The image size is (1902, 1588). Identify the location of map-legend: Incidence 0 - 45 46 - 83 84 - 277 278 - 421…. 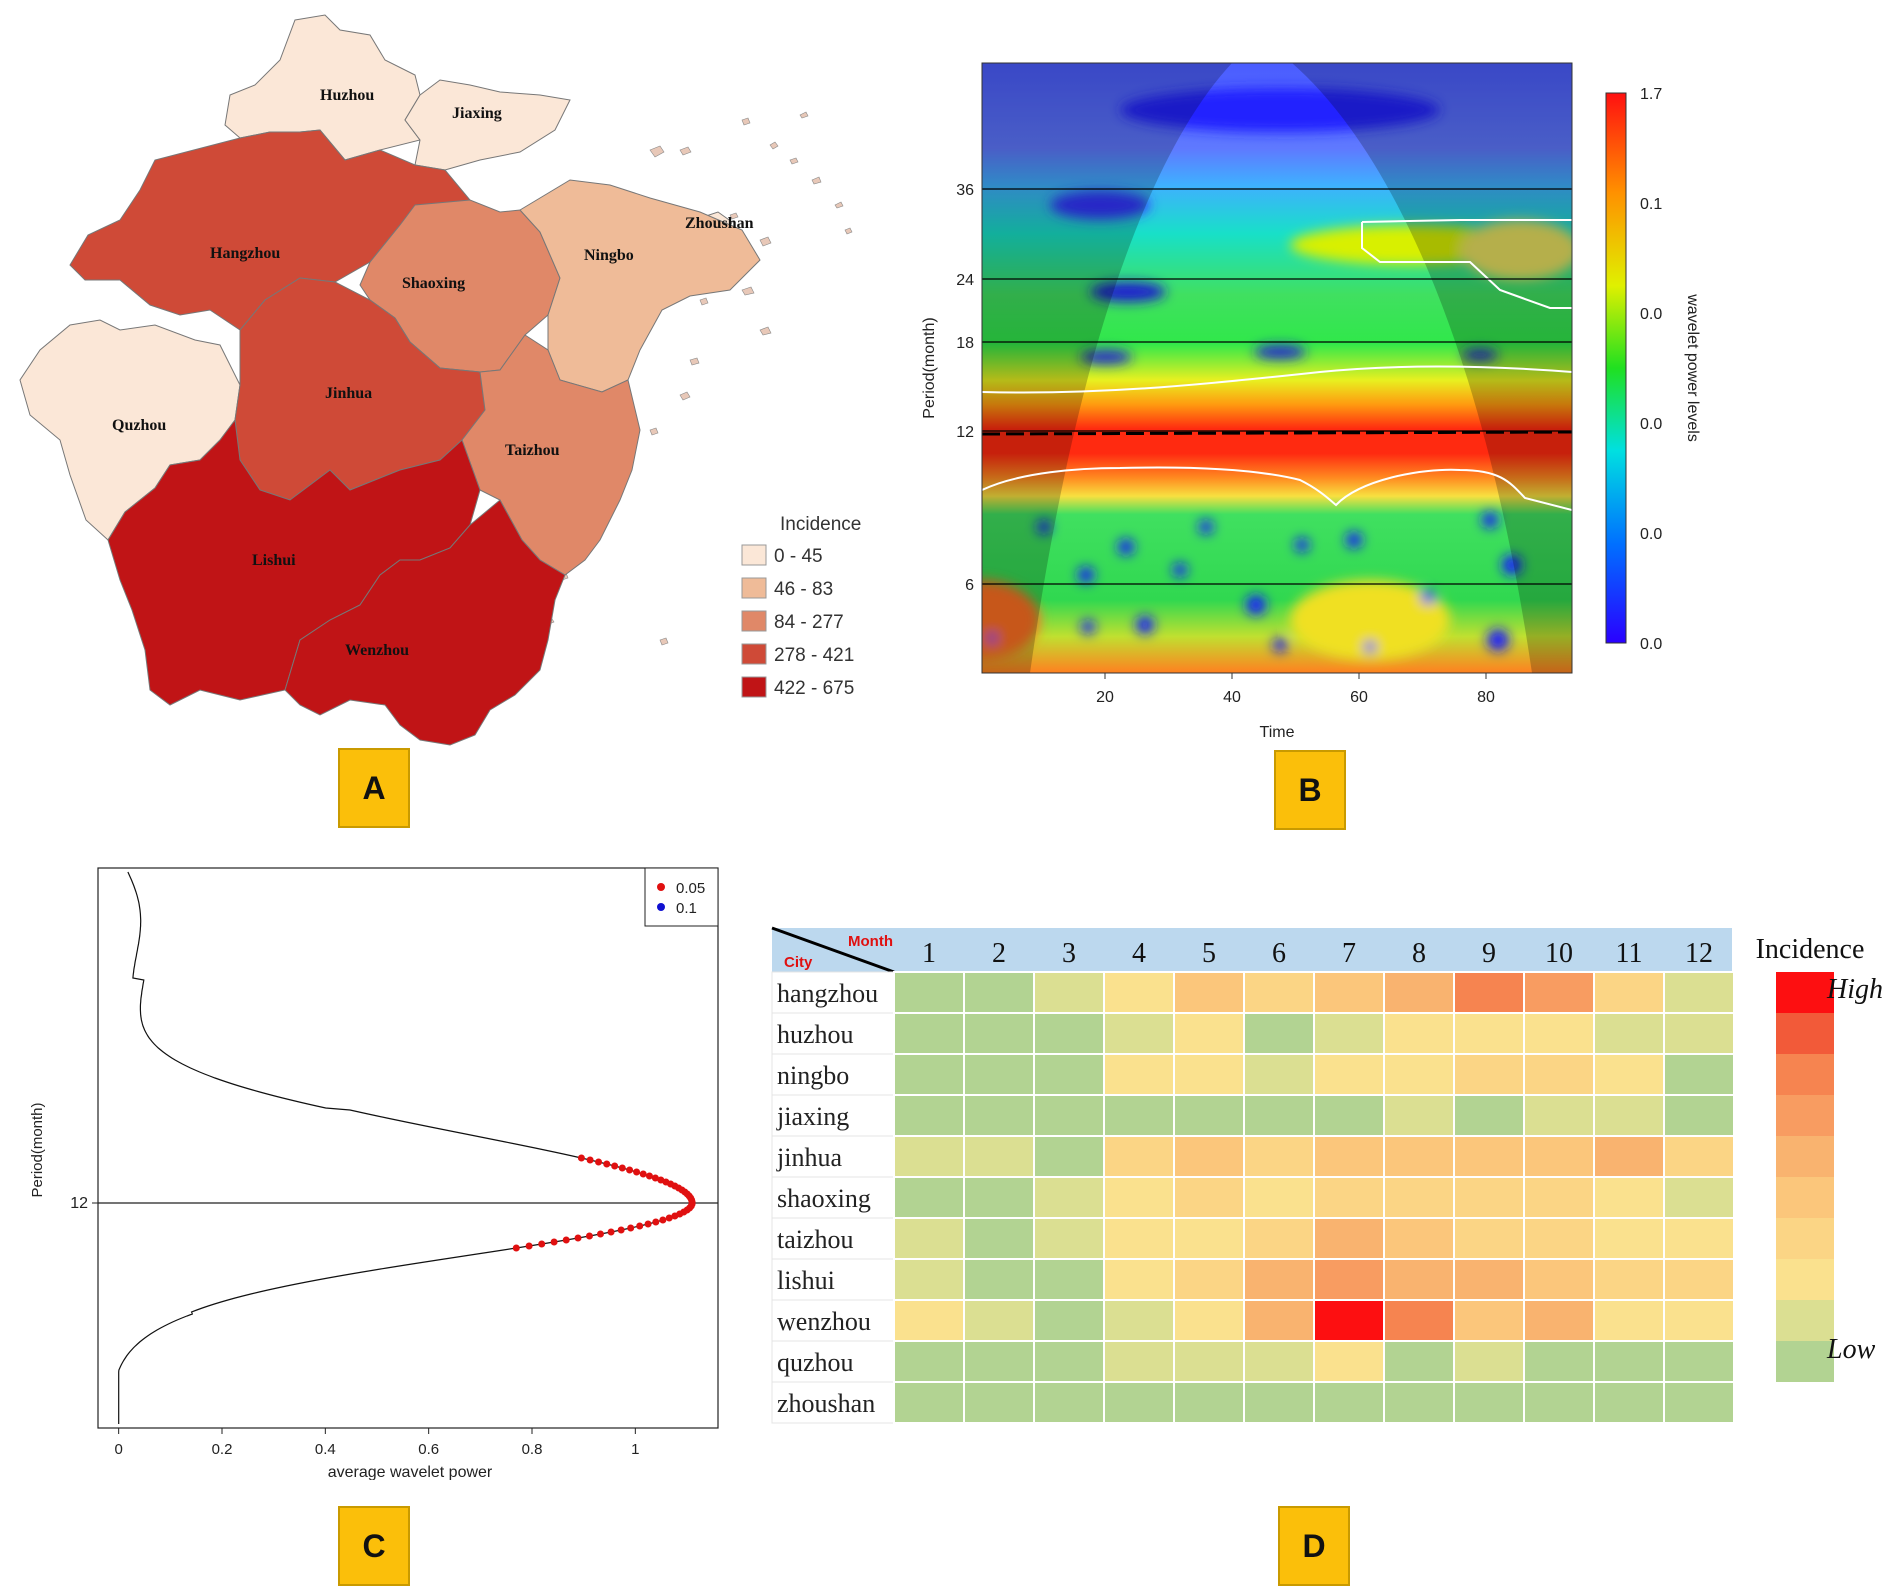
(801, 606).